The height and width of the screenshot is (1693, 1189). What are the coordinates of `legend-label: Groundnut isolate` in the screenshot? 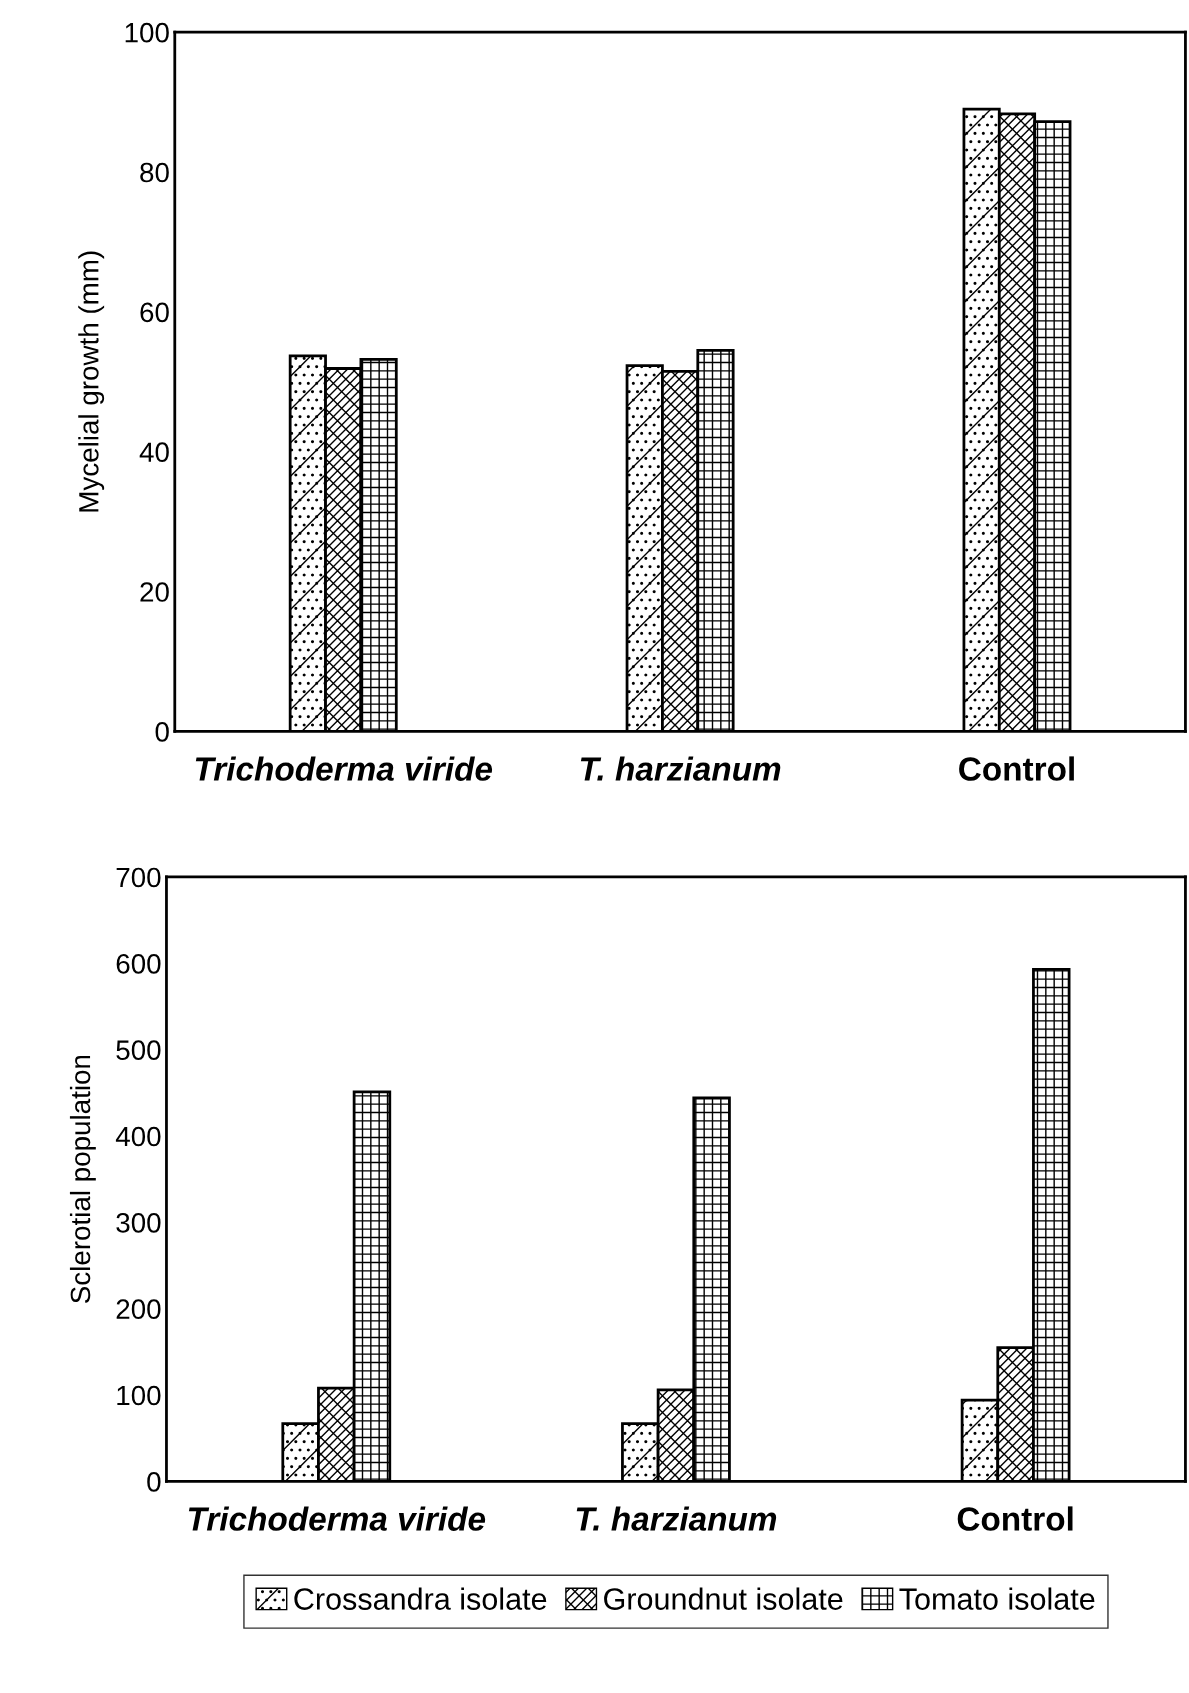 It's located at (723, 1598).